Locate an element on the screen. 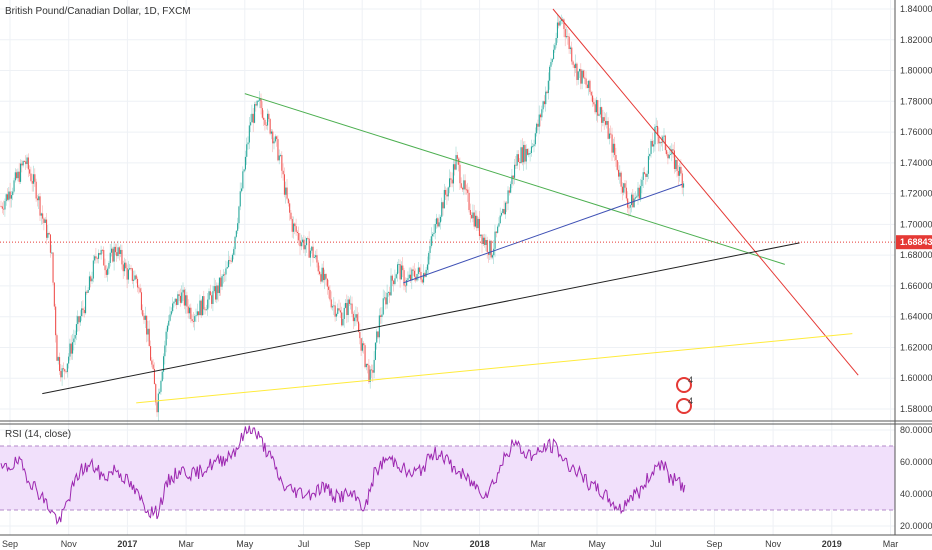  price-tick-label: 1.72000 is located at coordinates (916, 194).